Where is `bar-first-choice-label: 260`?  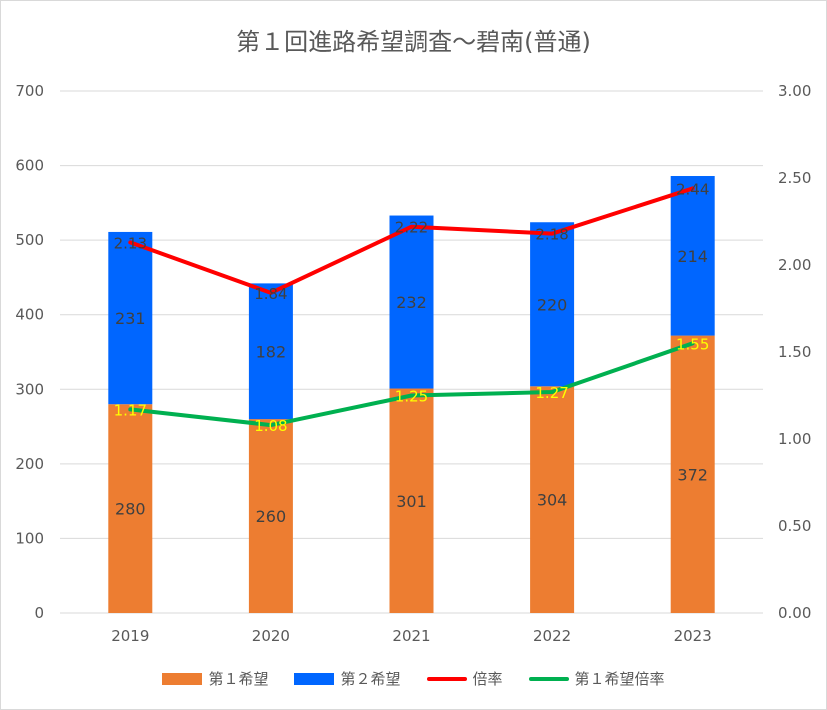 bar-first-choice-label: 260 is located at coordinates (271, 516).